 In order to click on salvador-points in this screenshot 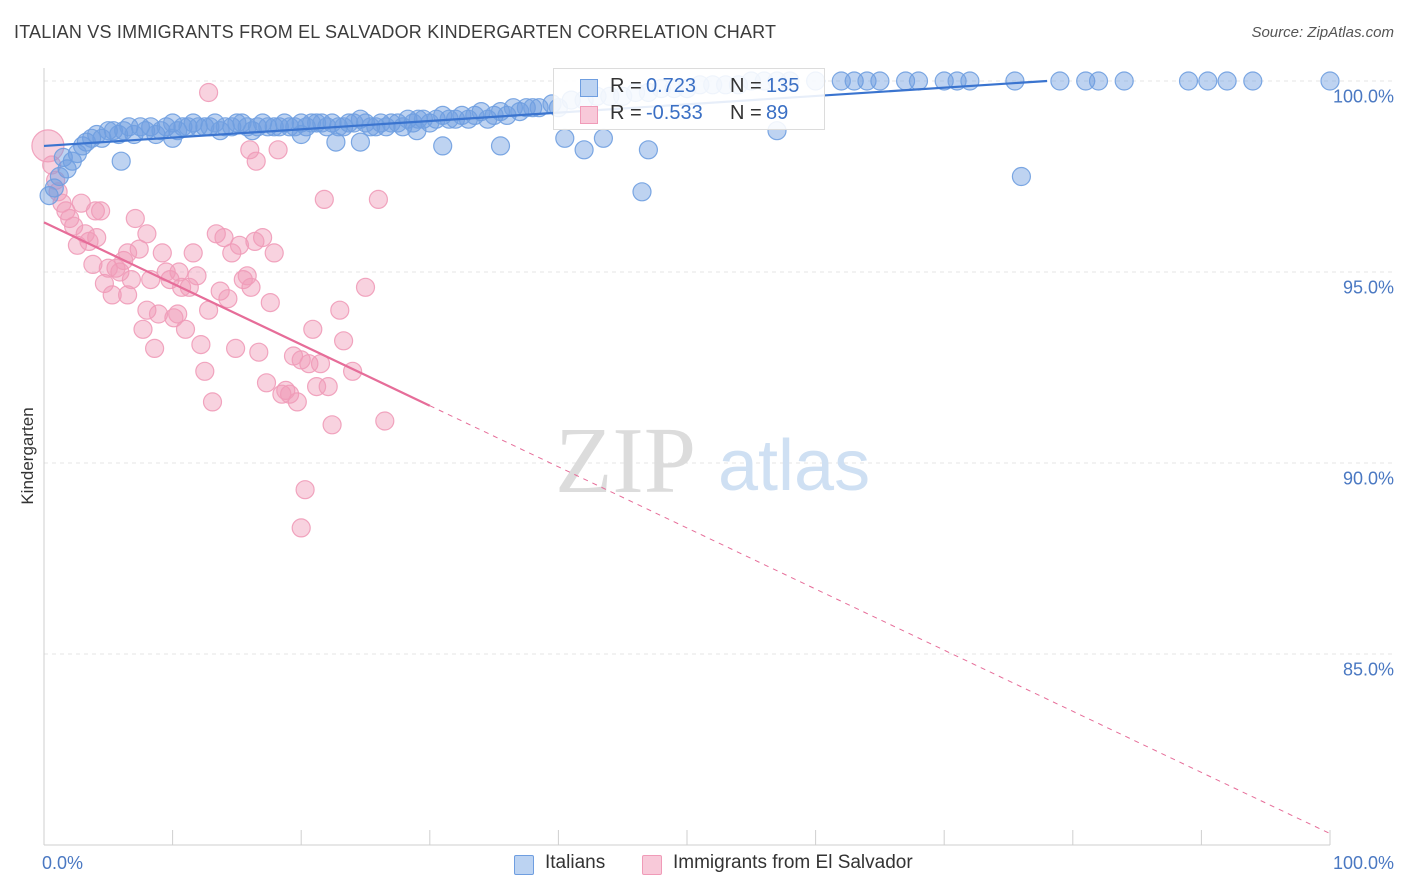, I will do `click(213, 310)`.